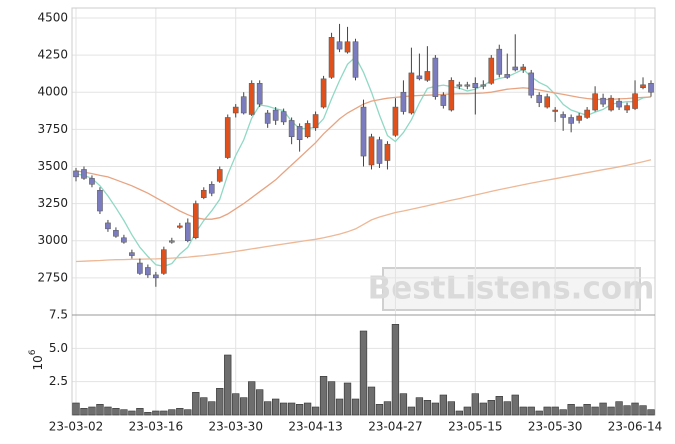  What do you see at coordinates (58, 348) in the screenshot?
I see `y-tick-label: 5.0` at bounding box center [58, 348].